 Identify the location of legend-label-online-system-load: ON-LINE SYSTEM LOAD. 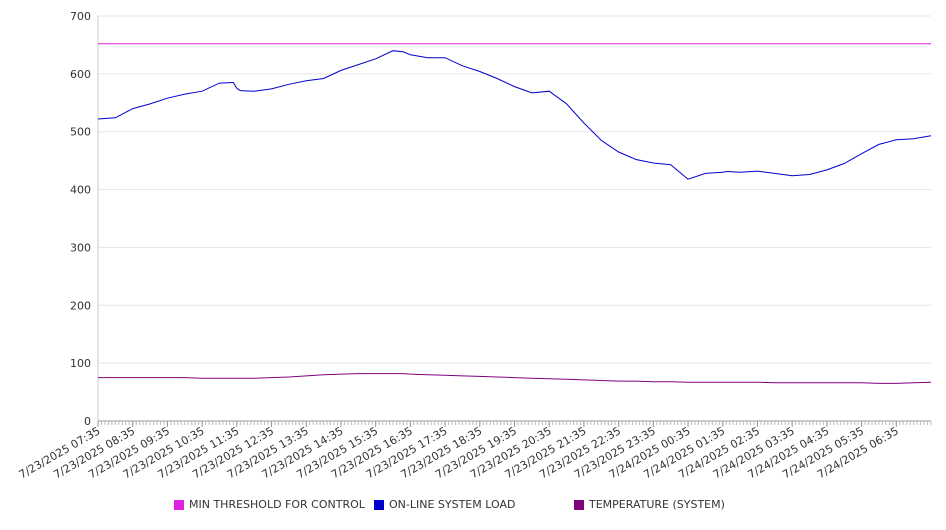
(452, 504).